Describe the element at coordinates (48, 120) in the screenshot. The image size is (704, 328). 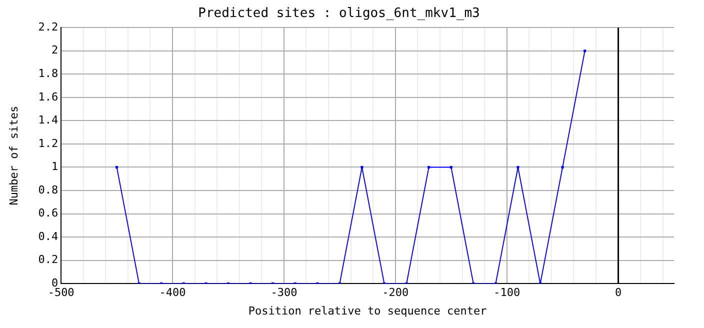
I see `y-tick-label: 1.4` at that location.